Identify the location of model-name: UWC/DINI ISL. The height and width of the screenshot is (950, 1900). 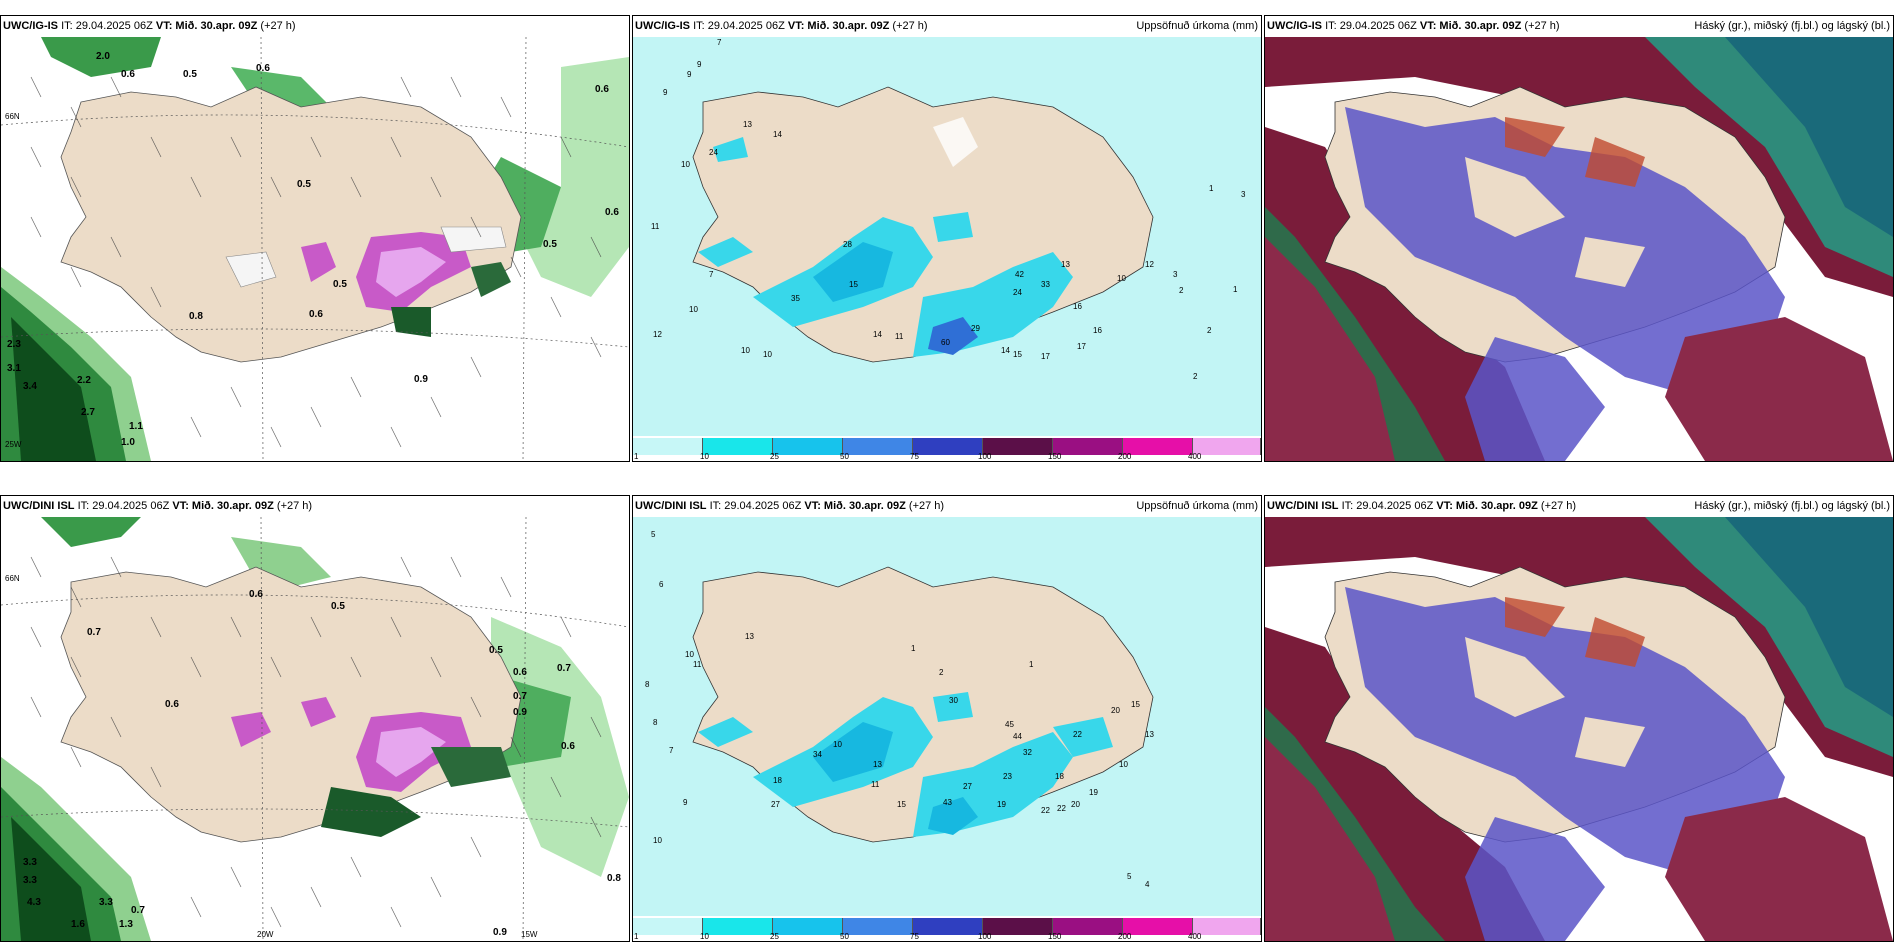
(1303, 506).